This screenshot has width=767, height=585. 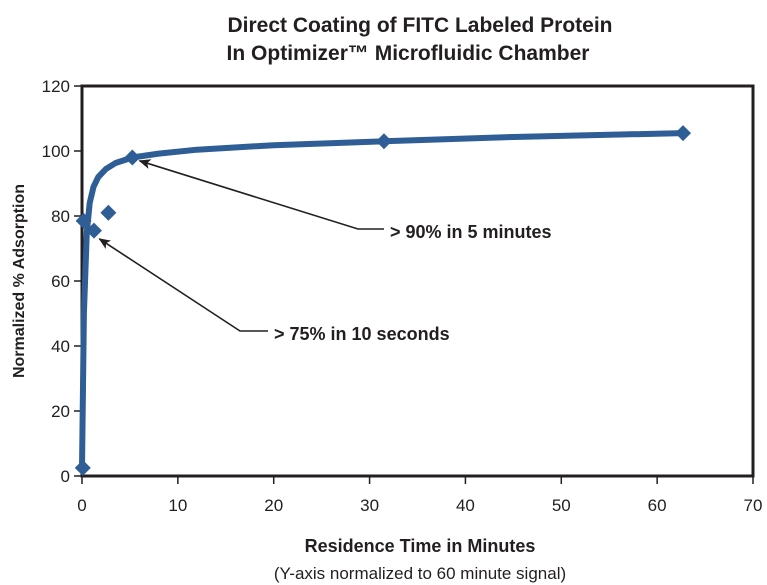 What do you see at coordinates (408, 53) in the screenshot?
I see `chart-title-line-2: In Optimizer™ Microfluidic Chamber` at bounding box center [408, 53].